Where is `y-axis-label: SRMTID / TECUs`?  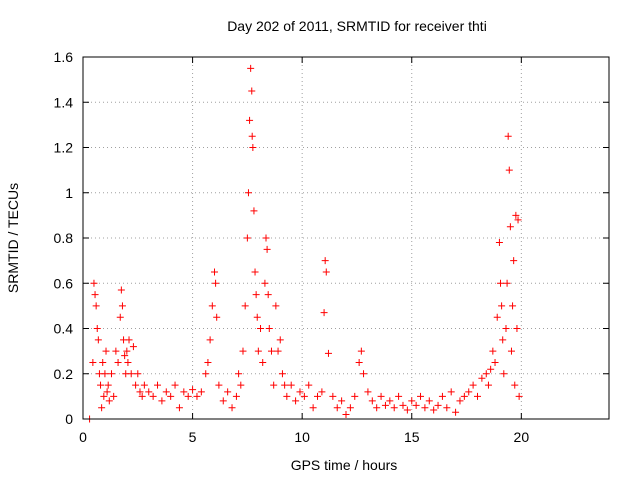
y-axis-label: SRMTID / TECUs is located at coordinates (13, 238).